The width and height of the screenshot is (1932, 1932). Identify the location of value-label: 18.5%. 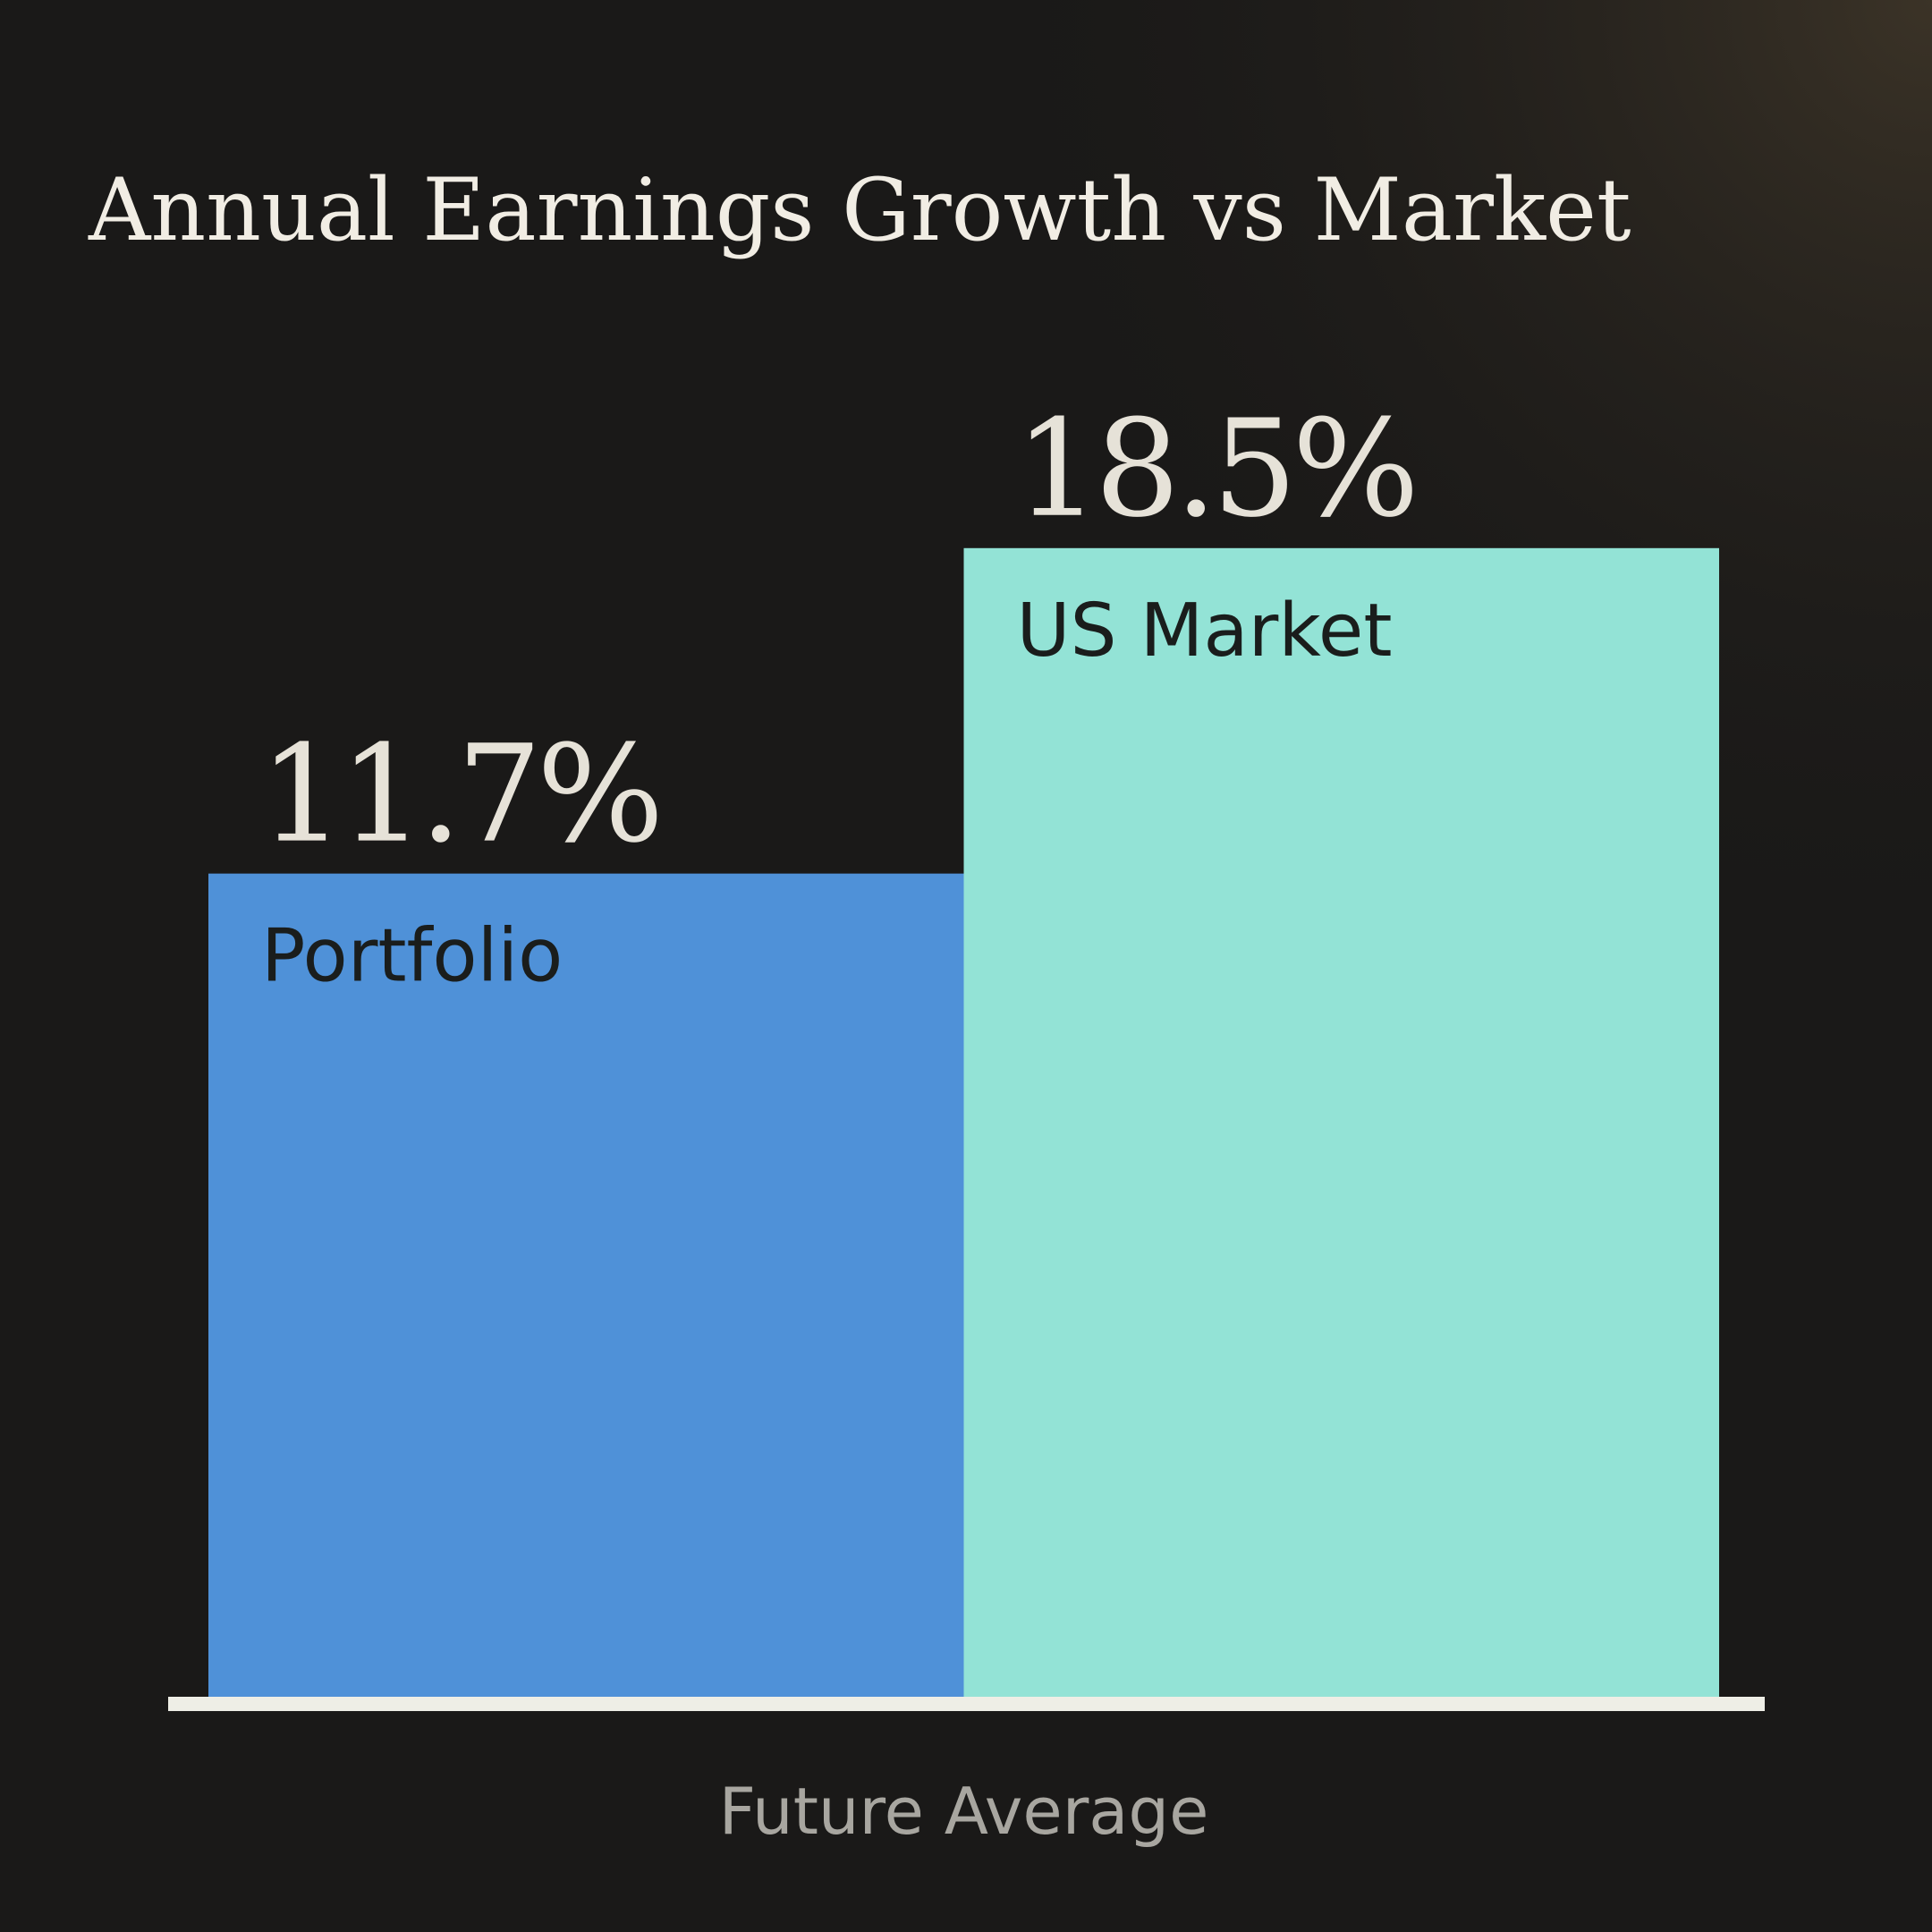
(1215, 469).